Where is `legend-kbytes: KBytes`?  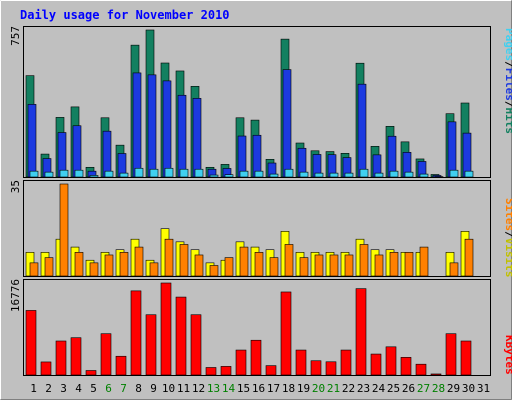
legend-kbytes: KBytes is located at coordinates (507, 355).